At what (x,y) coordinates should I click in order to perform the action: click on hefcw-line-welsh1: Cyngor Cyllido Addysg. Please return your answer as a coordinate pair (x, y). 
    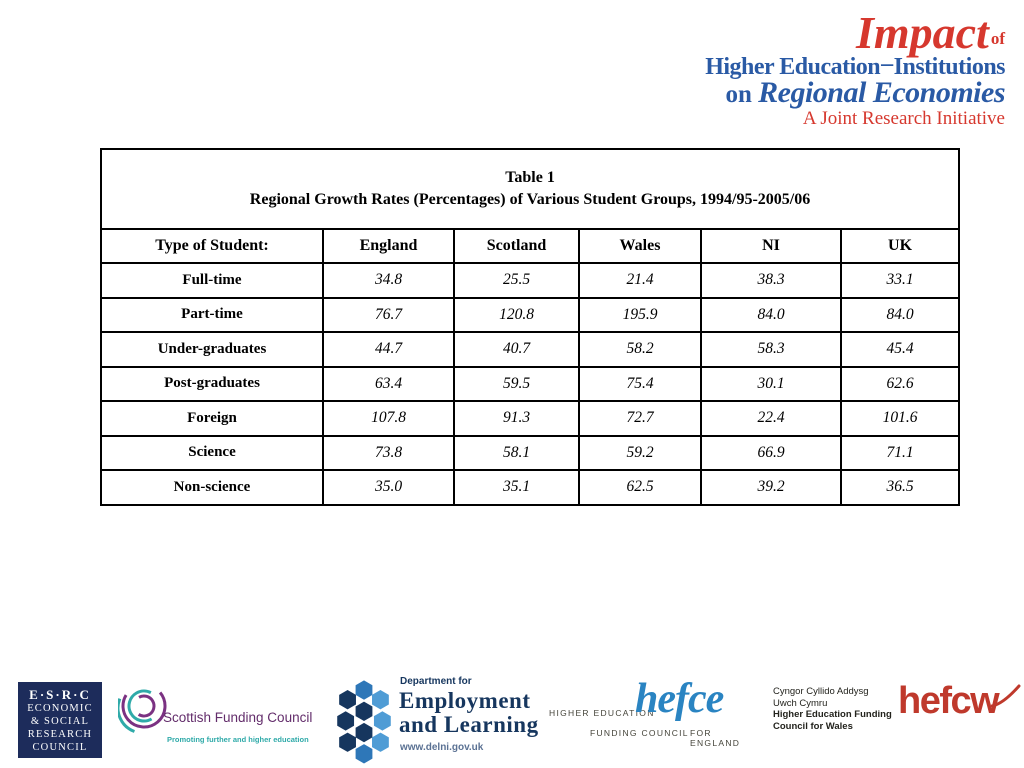
    Looking at the image, I should click on (821, 691).